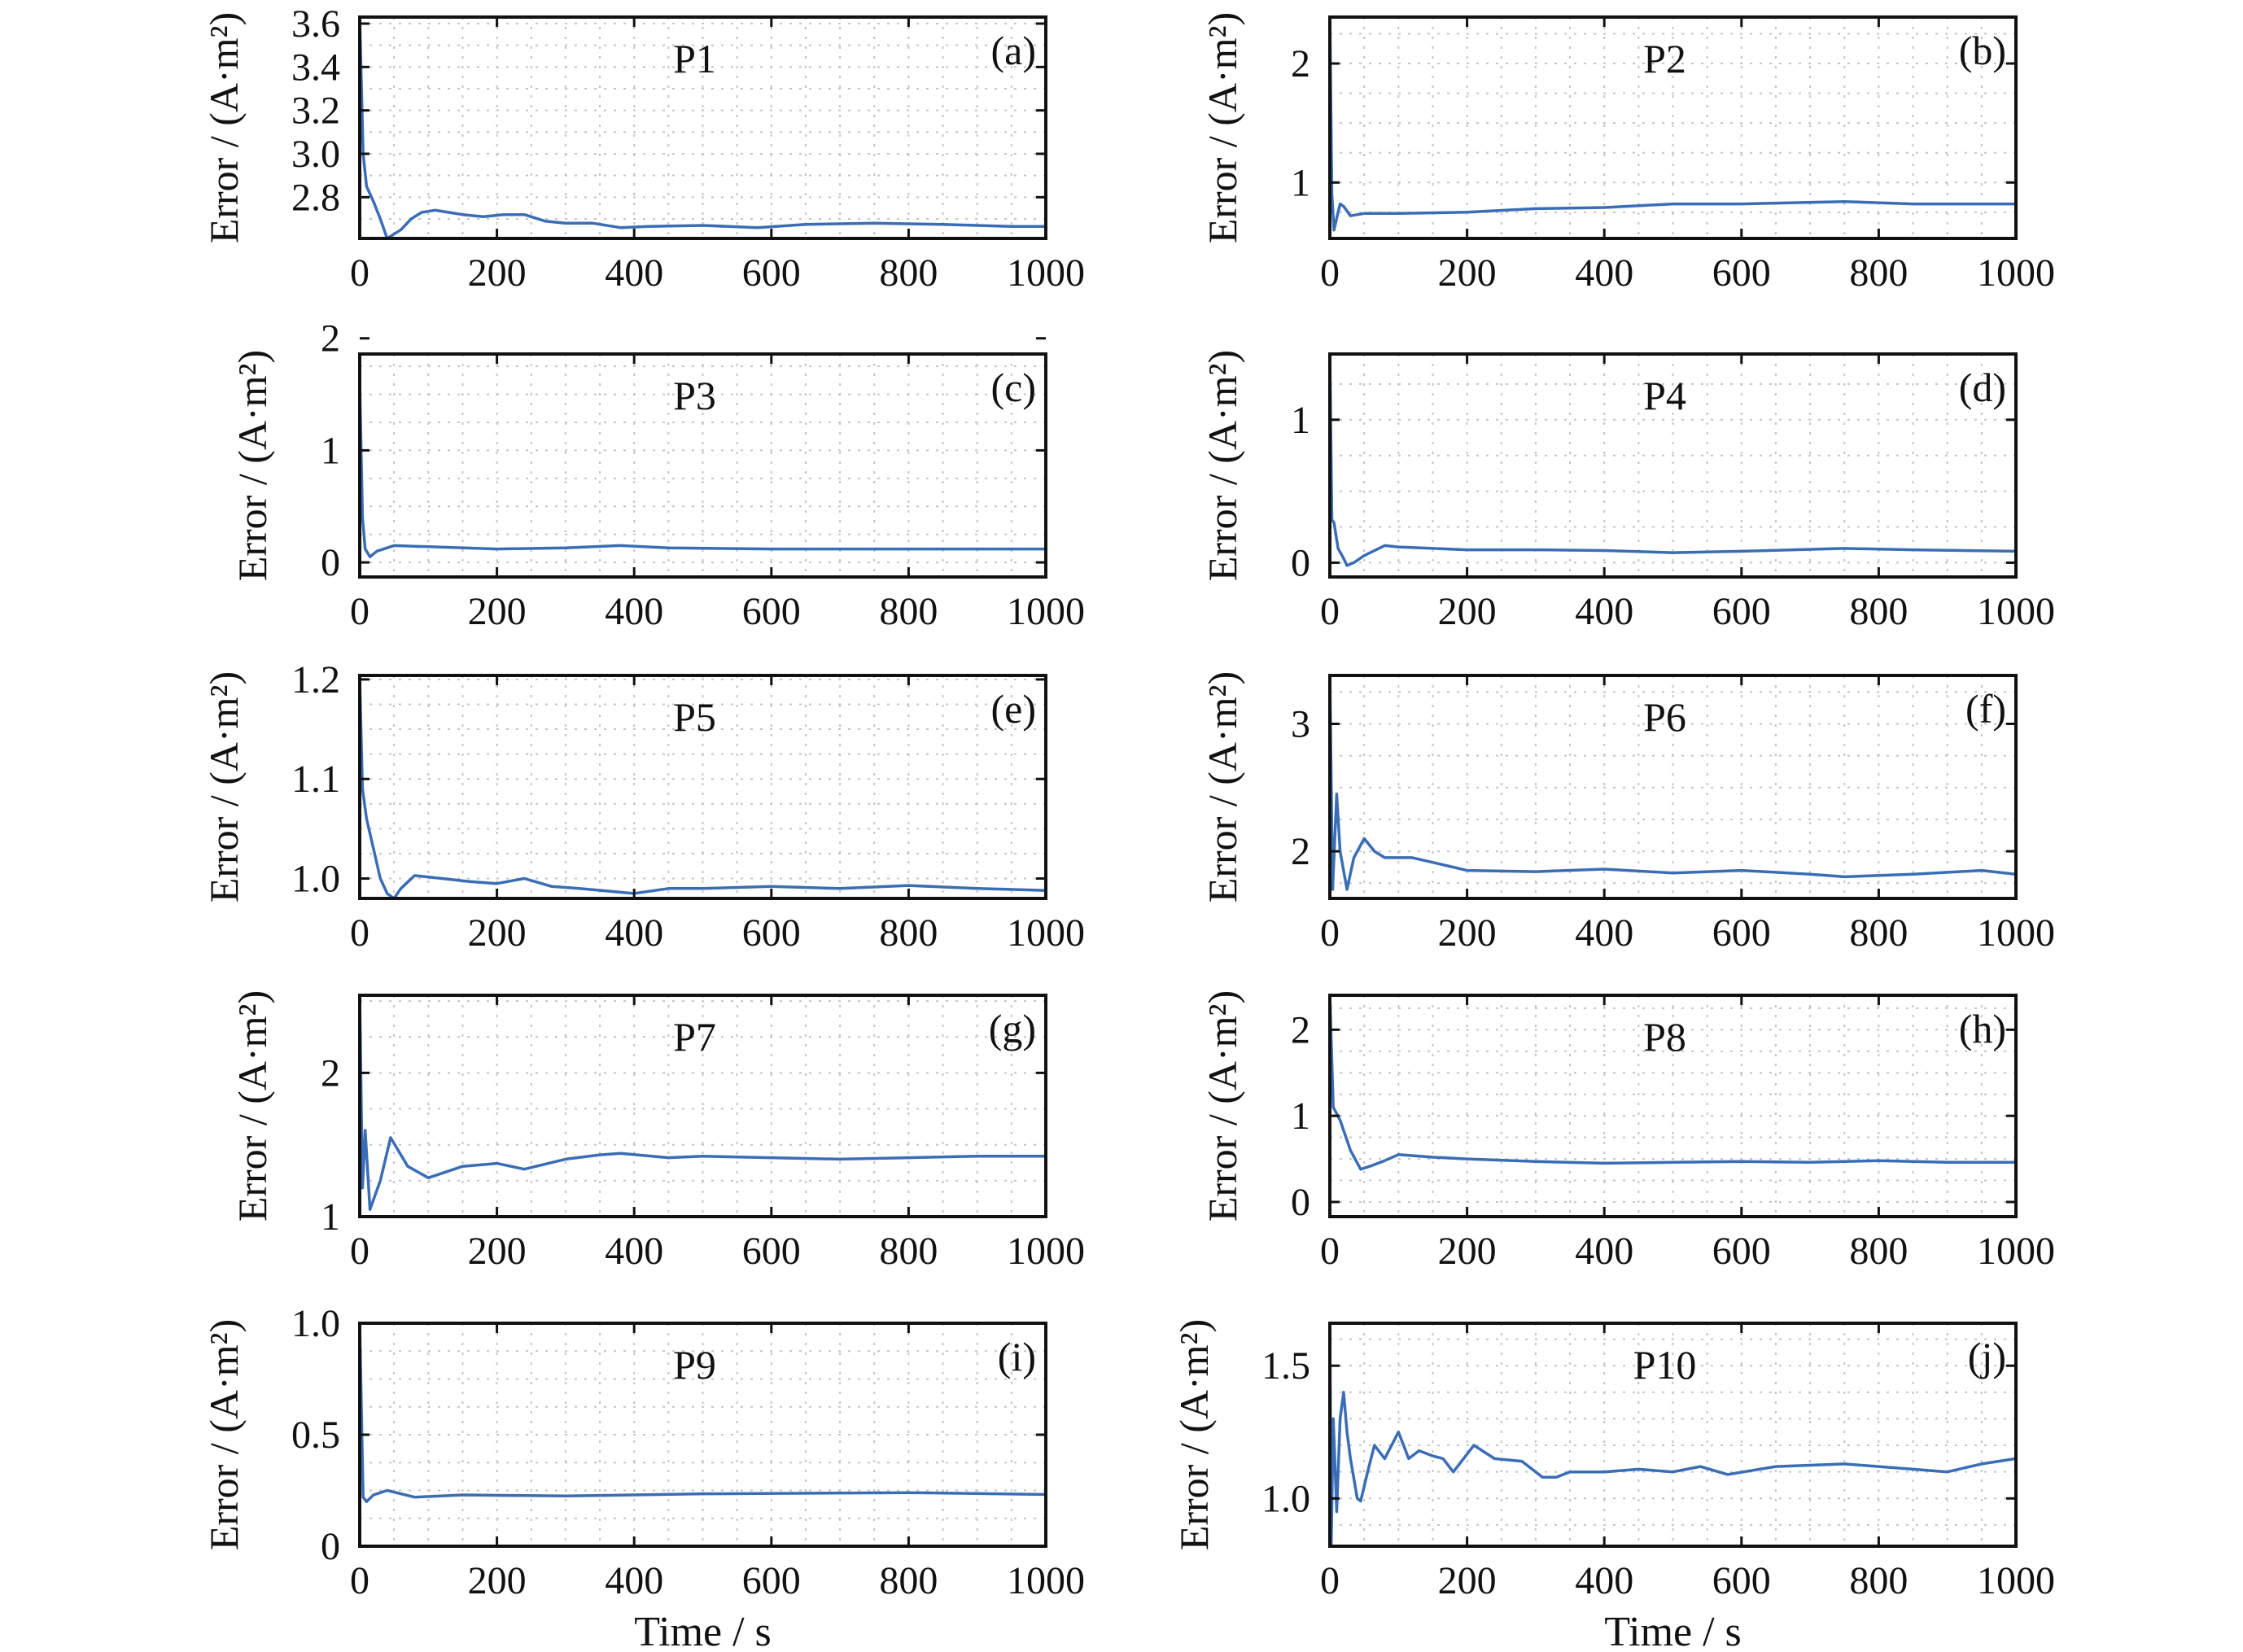  Describe the element at coordinates (1017, 1356) in the screenshot. I see `panel-label: (i)` at that location.